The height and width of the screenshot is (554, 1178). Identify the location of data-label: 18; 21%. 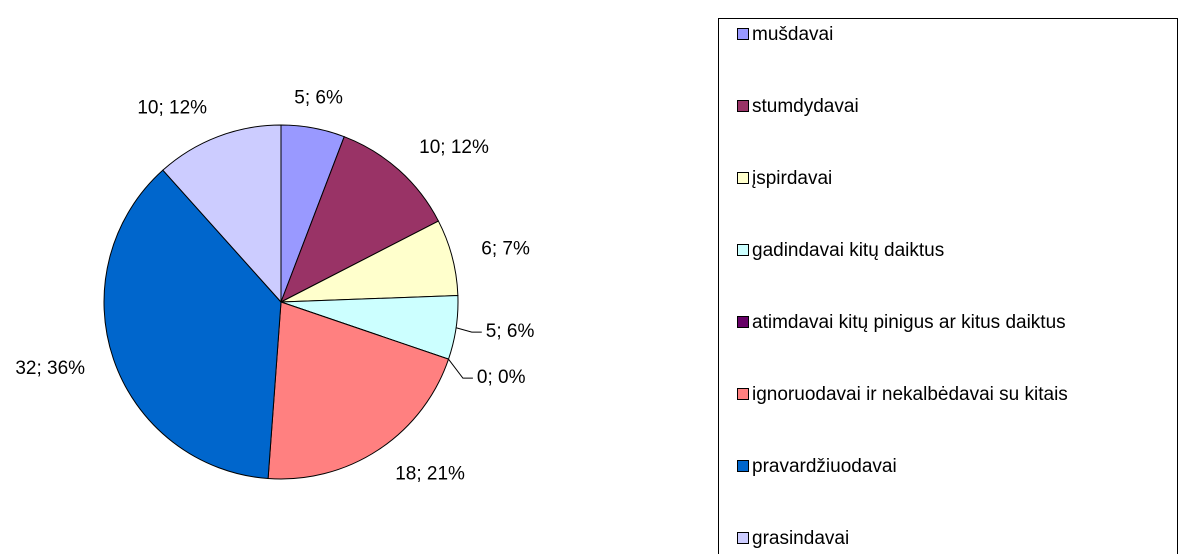
(430, 474).